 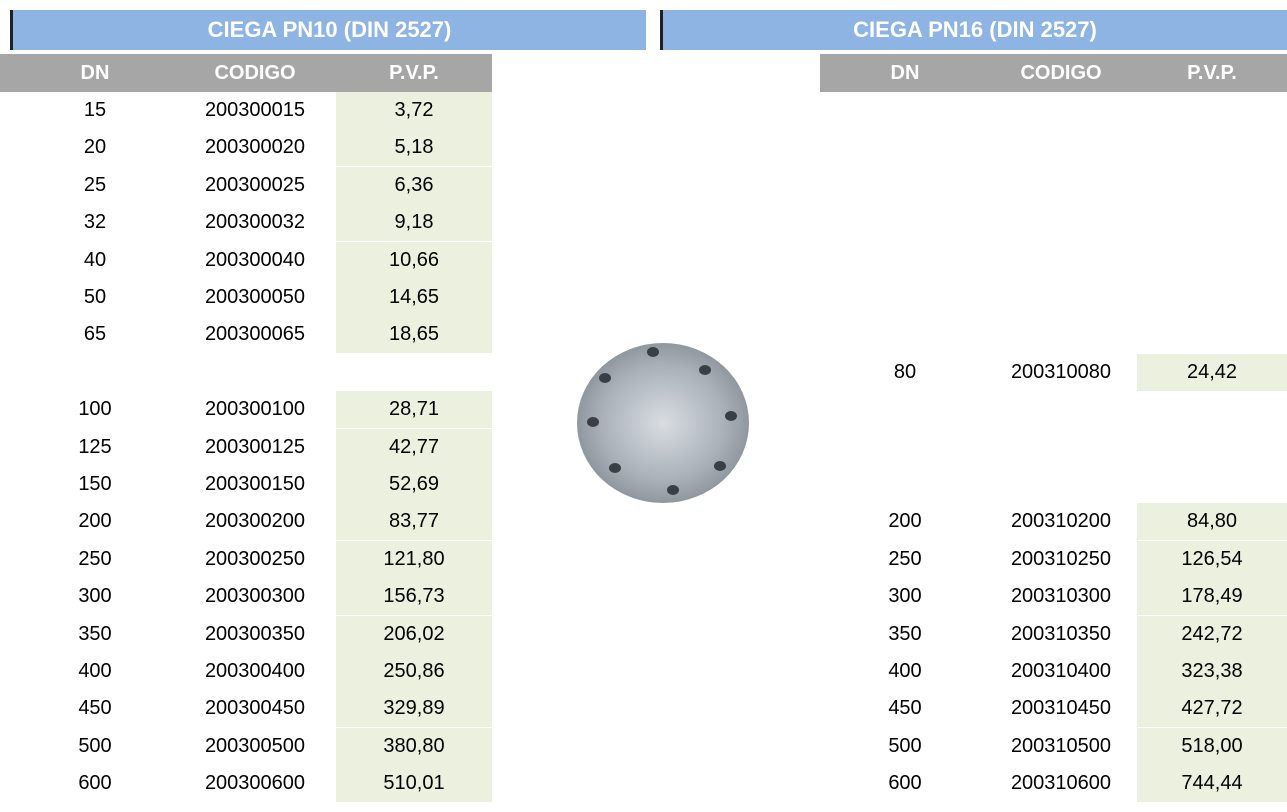 I want to click on price-cell: 250,86, so click(x=414, y=671).